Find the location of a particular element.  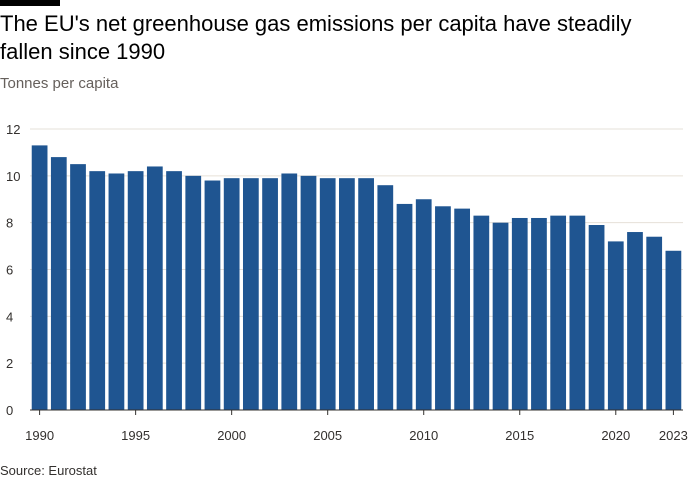

header-rule is located at coordinates (30, 3).